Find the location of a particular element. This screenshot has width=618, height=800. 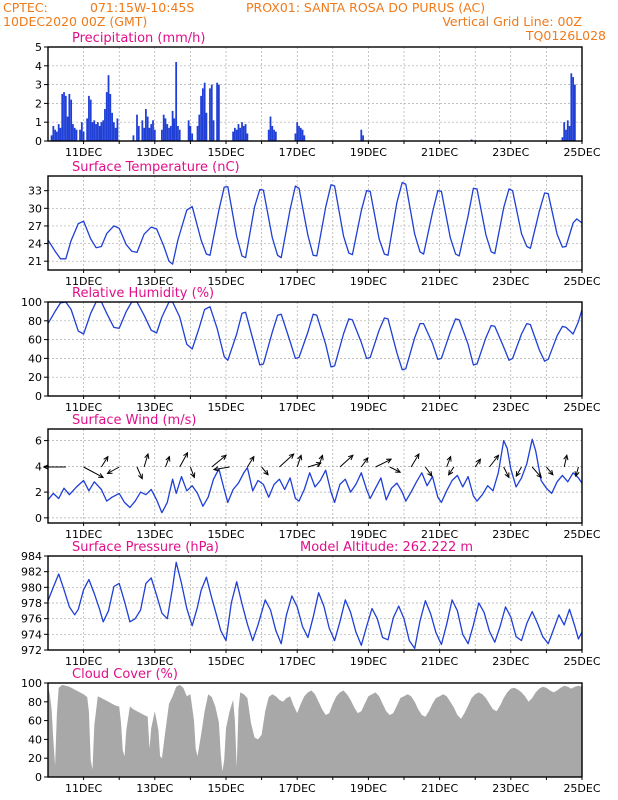

rh-xtick-label: 11DEC is located at coordinates (83, 407).